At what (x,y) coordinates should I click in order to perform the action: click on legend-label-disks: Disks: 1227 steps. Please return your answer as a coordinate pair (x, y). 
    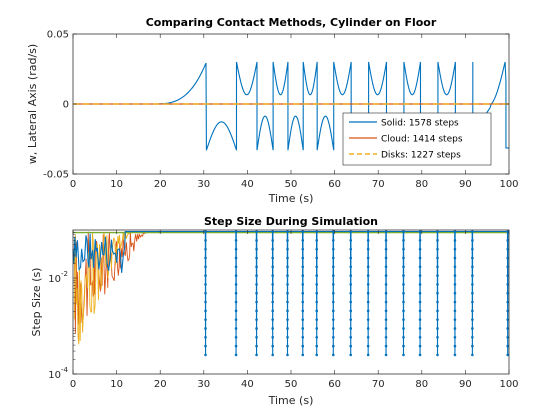
    Looking at the image, I should click on (421, 156).